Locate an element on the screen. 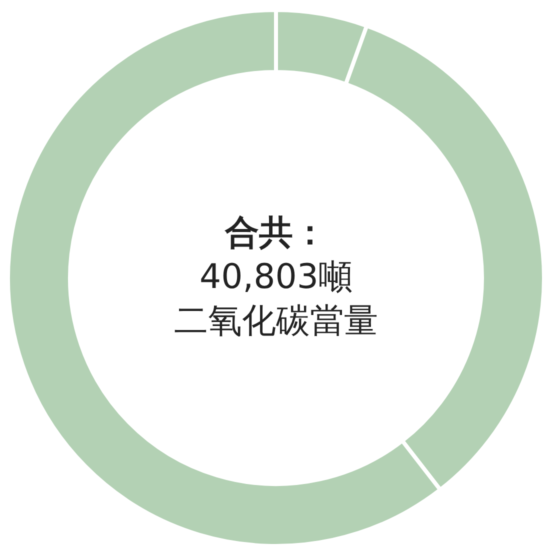  text: 合共： is located at coordinates (275, 233).